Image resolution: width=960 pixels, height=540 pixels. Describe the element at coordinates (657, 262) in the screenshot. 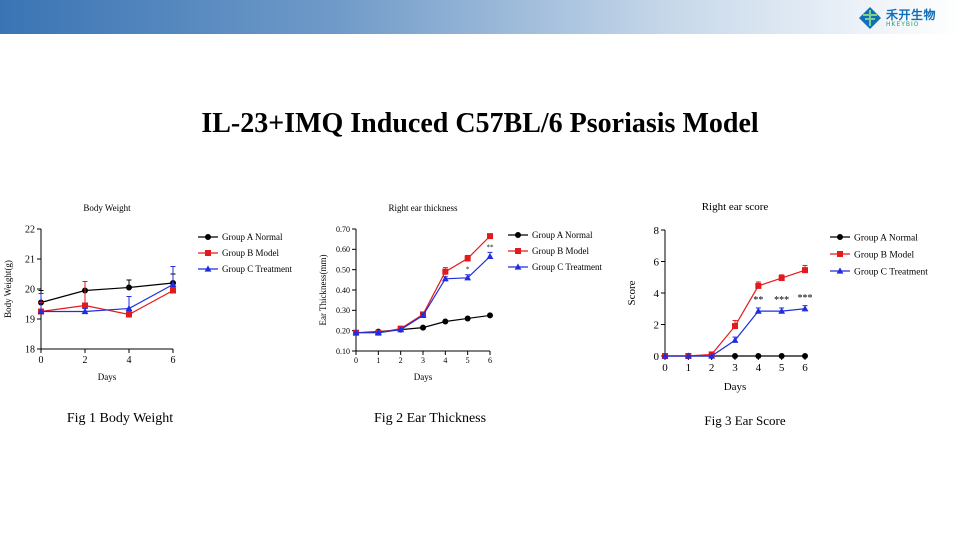

I see `y-tick-label: 6` at that location.